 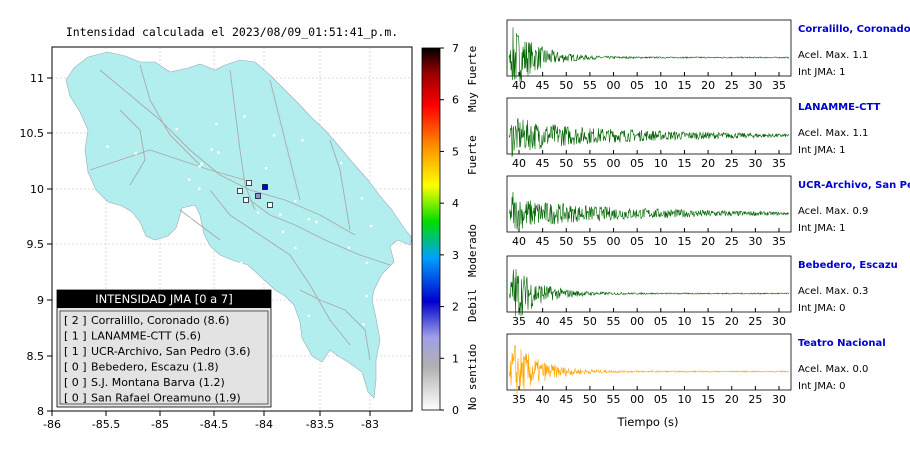 I want to click on map-x-axis: -86 -85.5 -85 -84.5 -84 -83.5 -83, so click(x=211, y=421).